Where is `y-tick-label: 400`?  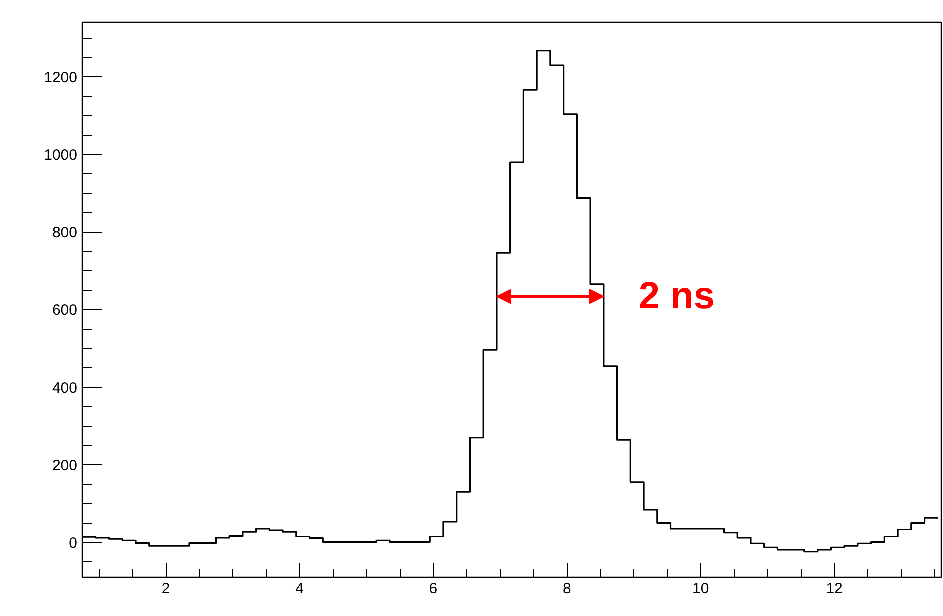
y-tick-label: 400 is located at coordinates (65, 388).